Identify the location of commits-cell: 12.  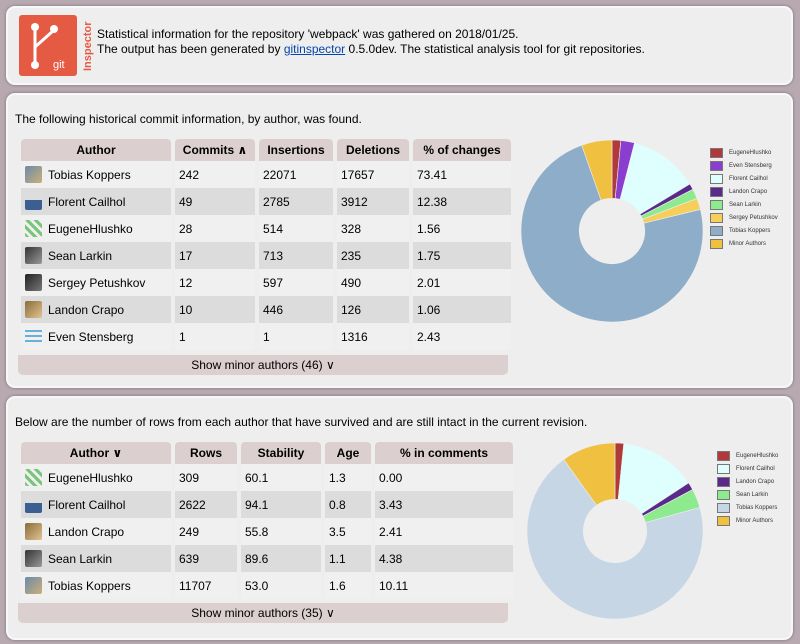
(215, 282).